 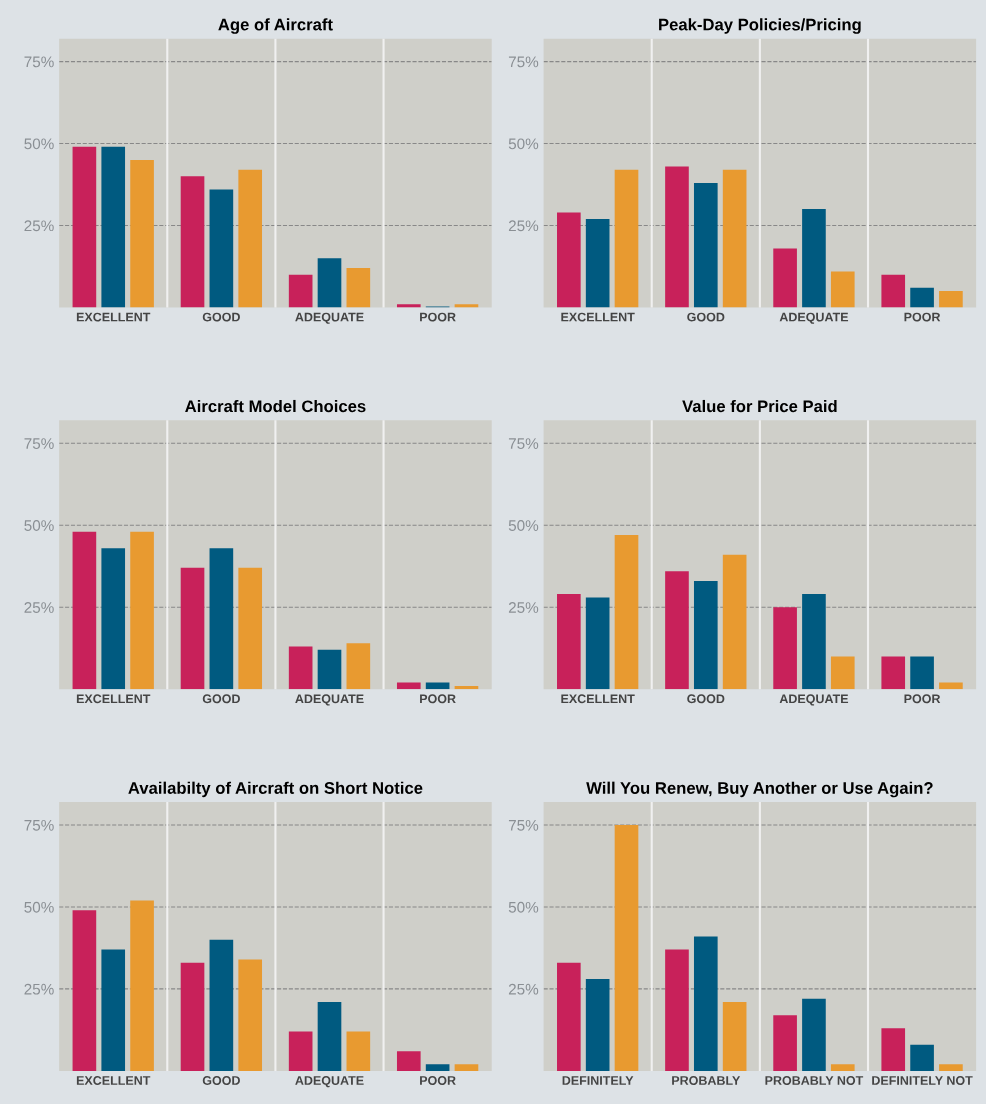 What do you see at coordinates (922, 1080) in the screenshot?
I see `x-tick-label: DEFINITELY NOT` at bounding box center [922, 1080].